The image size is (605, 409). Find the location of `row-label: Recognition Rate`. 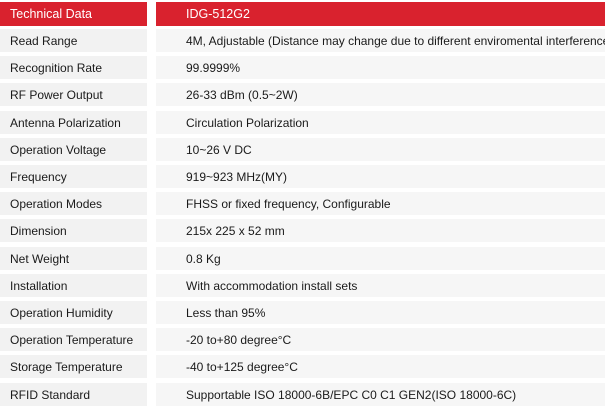

row-label: Recognition Rate is located at coordinates (73, 67).